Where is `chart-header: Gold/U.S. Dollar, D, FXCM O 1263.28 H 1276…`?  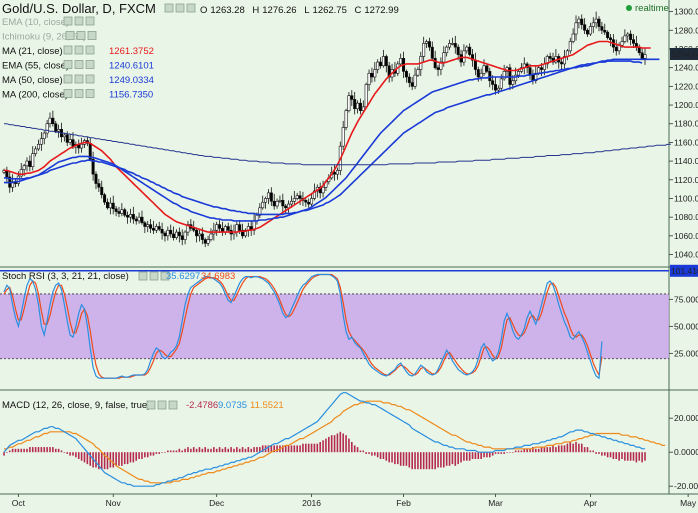 chart-header: Gold/U.S. Dollar, D, FXCM O 1263.28 H 1276… is located at coordinates (335, 8).